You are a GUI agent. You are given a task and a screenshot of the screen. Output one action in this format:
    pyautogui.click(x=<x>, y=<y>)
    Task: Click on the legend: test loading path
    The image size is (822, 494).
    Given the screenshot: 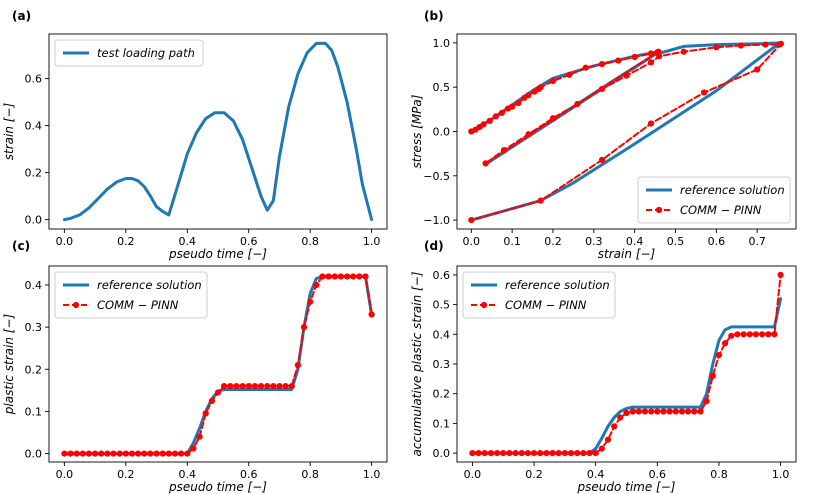 What is the action you would take?
    pyautogui.click(x=129, y=53)
    